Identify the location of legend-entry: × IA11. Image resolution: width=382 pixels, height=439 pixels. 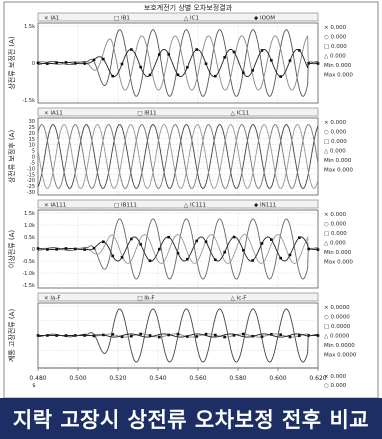
(53, 114).